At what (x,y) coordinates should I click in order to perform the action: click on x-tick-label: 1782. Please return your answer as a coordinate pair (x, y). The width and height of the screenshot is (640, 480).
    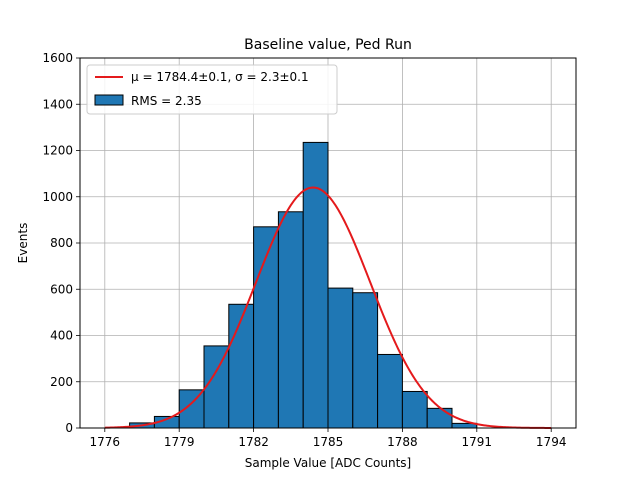
    Looking at the image, I should click on (253, 442).